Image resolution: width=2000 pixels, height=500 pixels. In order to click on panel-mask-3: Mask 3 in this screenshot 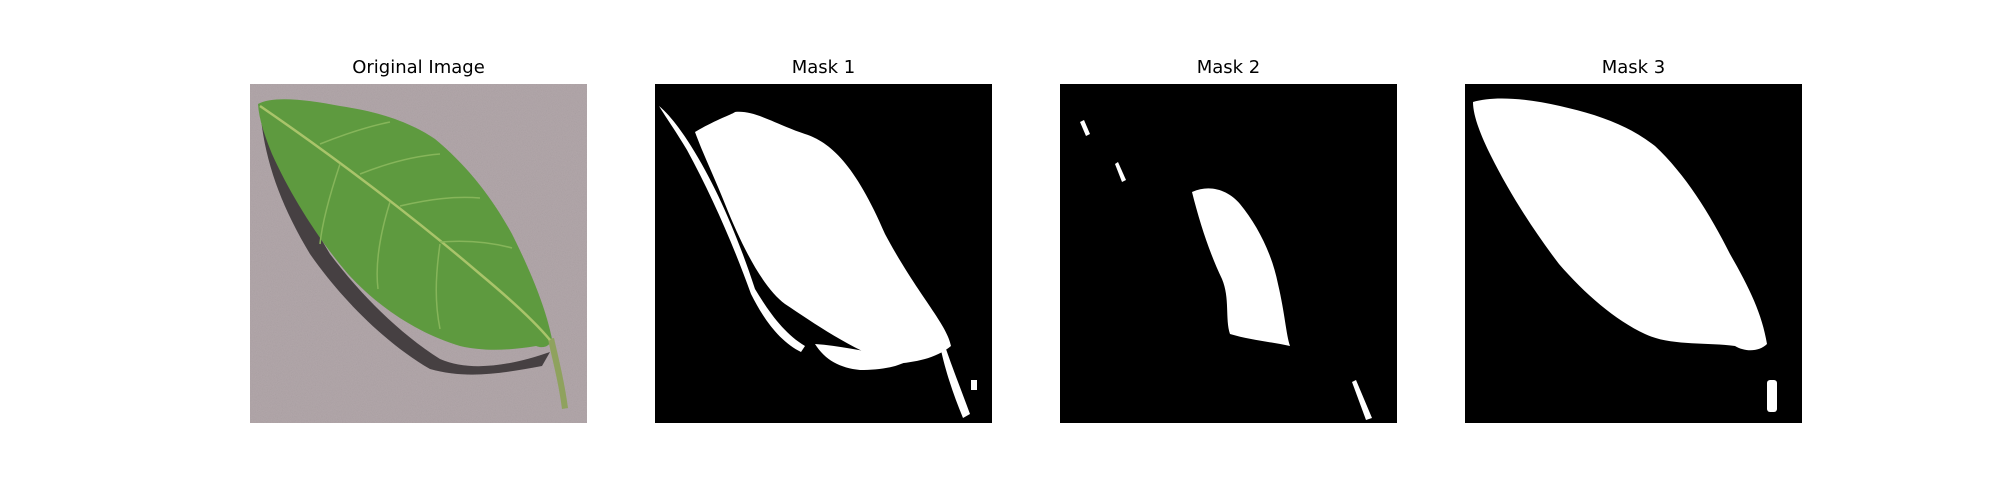, I will do `click(1633, 239)`.